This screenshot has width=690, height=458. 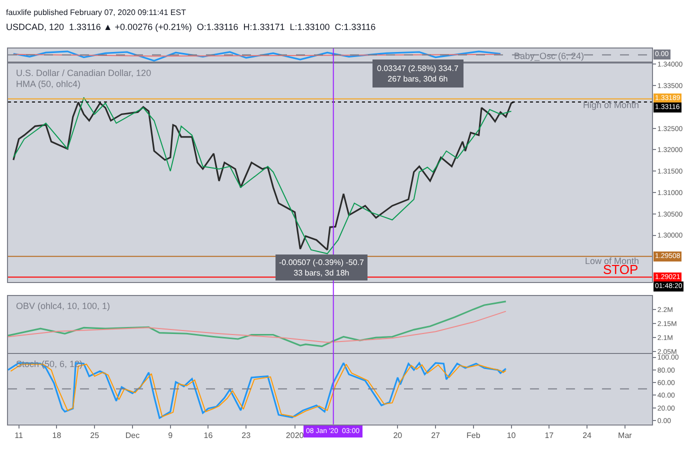 What do you see at coordinates (549, 435) in the screenshot?
I see `x-tick-label: 17` at bounding box center [549, 435].